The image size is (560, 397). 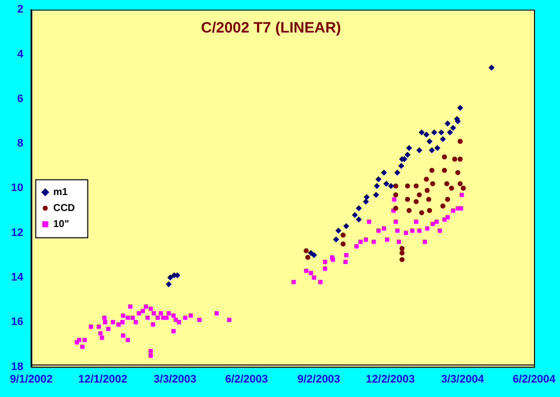 I want to click on x-tick-label: 6/2/2004, so click(x=534, y=379).